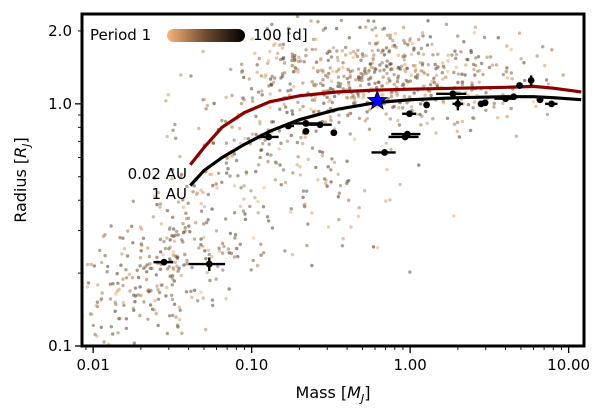 This screenshot has width=600, height=414. What do you see at coordinates (333, 360) in the screenshot?
I see `x-axis-ticks: 0.01 0.10 1.00 10.00` at bounding box center [333, 360].